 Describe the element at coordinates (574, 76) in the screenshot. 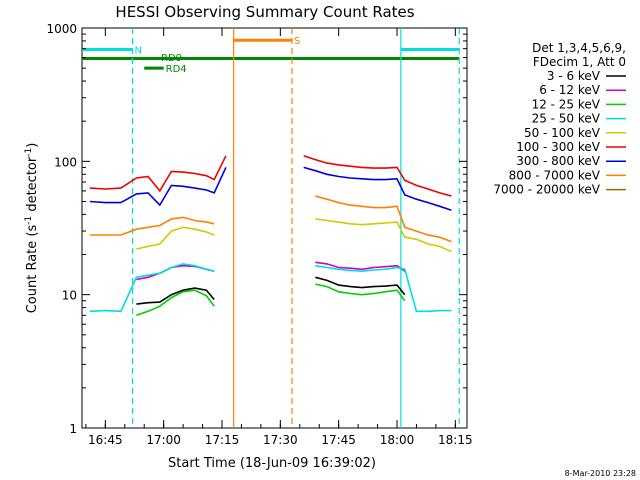

I see `legend-entry: 3 - 6 keV` at that location.